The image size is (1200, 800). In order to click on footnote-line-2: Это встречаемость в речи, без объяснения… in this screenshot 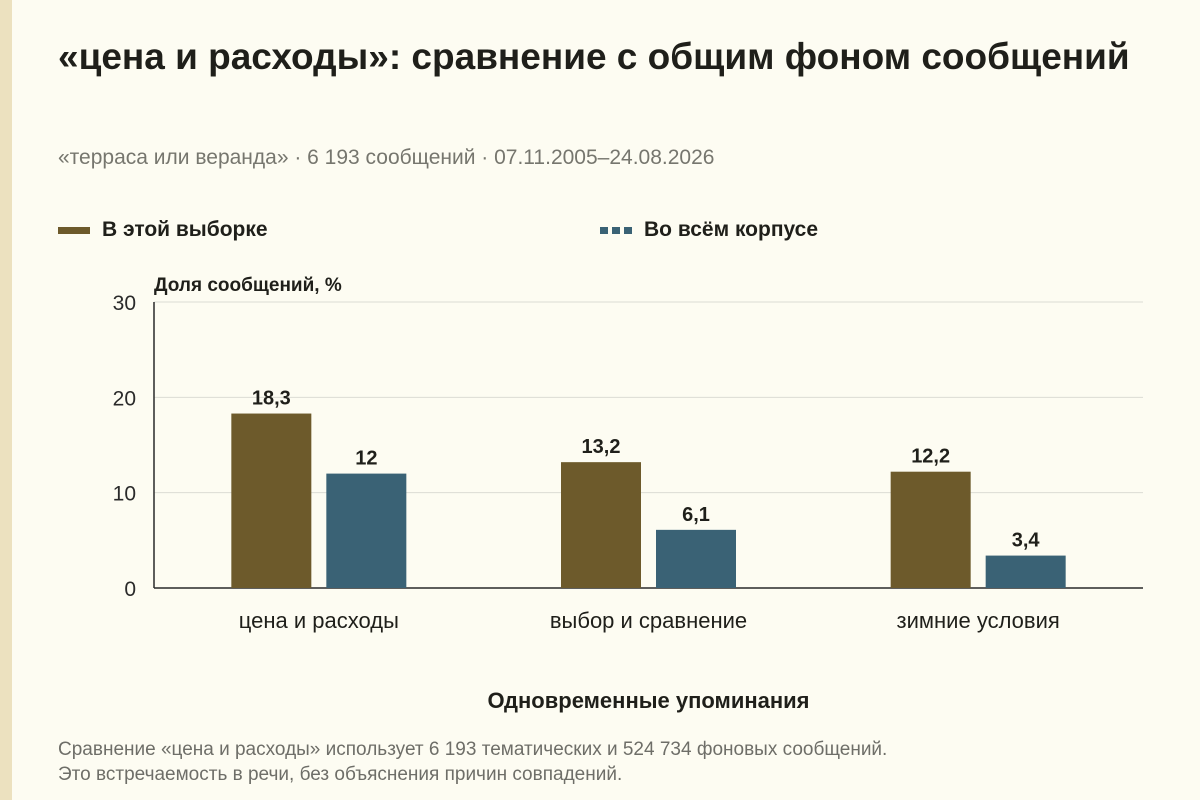, I will do `click(340, 774)`.